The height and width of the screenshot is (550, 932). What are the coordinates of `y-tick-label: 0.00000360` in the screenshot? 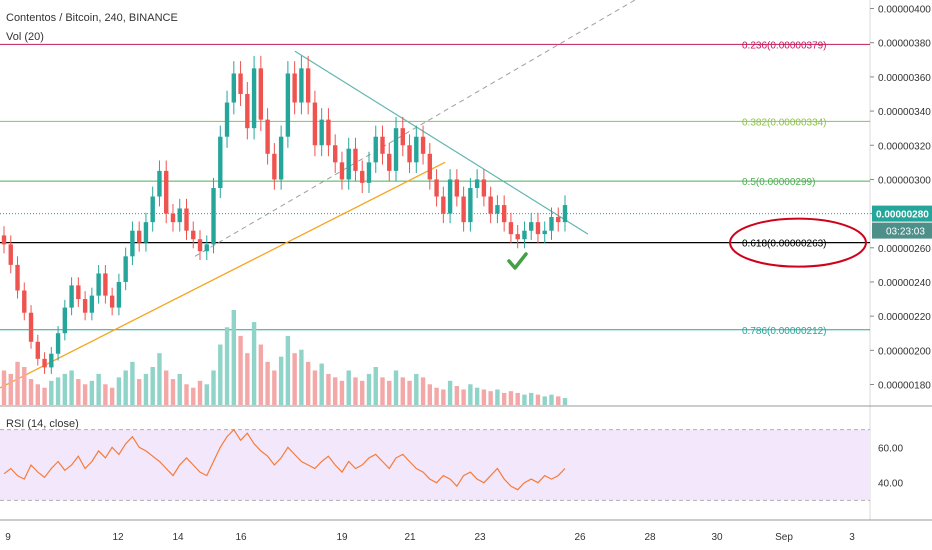 It's located at (904, 78).